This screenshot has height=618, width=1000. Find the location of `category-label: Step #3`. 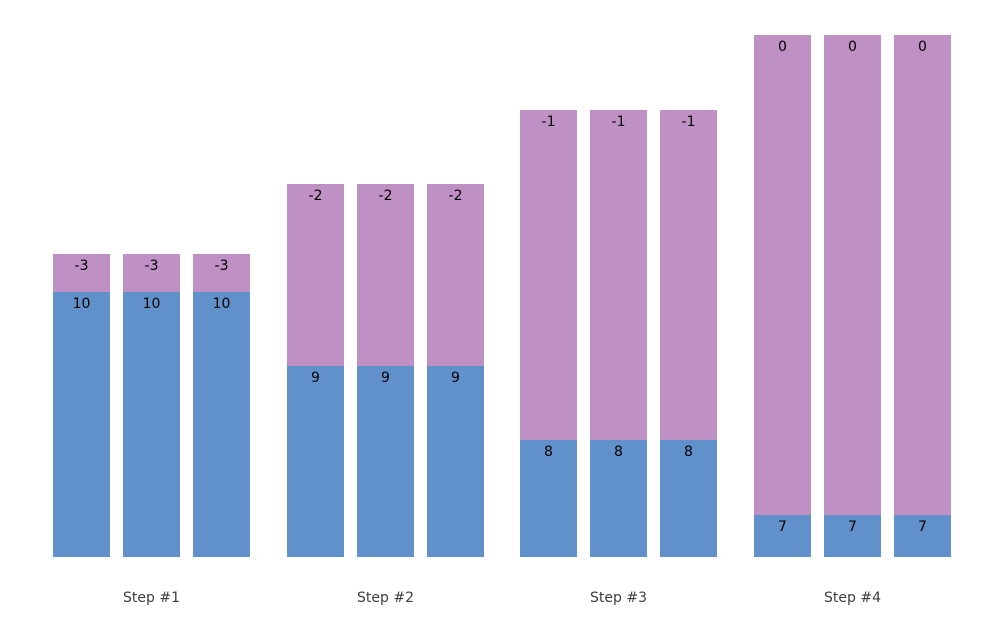

category-label: Step #3 is located at coordinates (618, 598).